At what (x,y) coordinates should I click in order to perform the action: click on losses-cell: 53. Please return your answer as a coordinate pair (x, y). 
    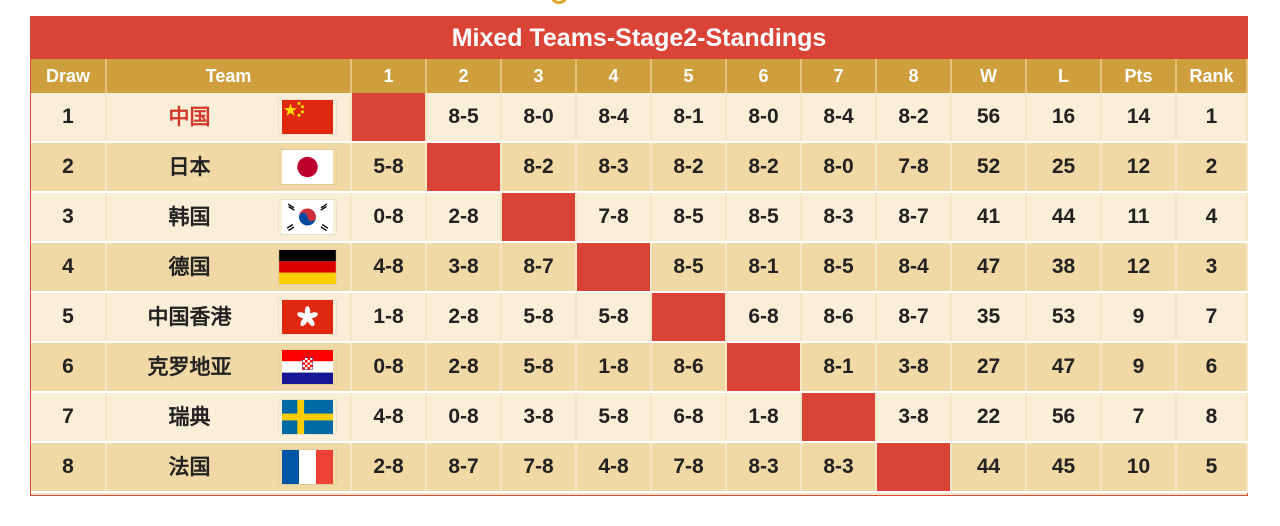
    Looking at the image, I should click on (1064, 317).